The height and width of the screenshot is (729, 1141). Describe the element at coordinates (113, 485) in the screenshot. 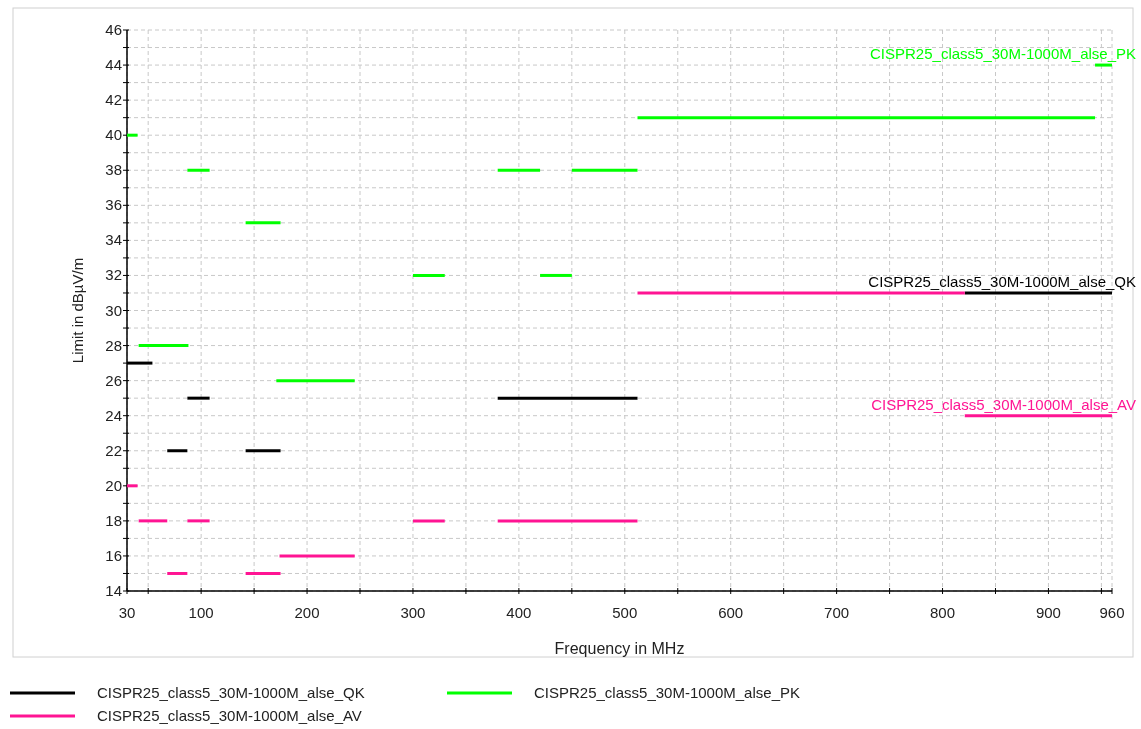

I see `y-tick-label: 20` at that location.